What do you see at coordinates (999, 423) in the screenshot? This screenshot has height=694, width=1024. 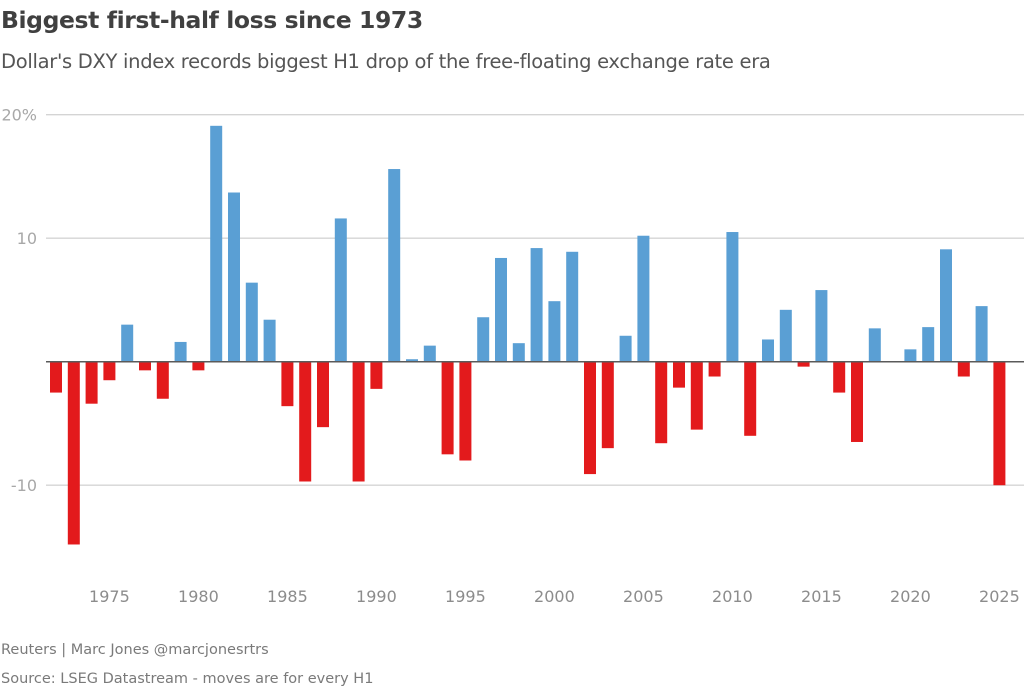 I see `bar-2025` at bounding box center [999, 423].